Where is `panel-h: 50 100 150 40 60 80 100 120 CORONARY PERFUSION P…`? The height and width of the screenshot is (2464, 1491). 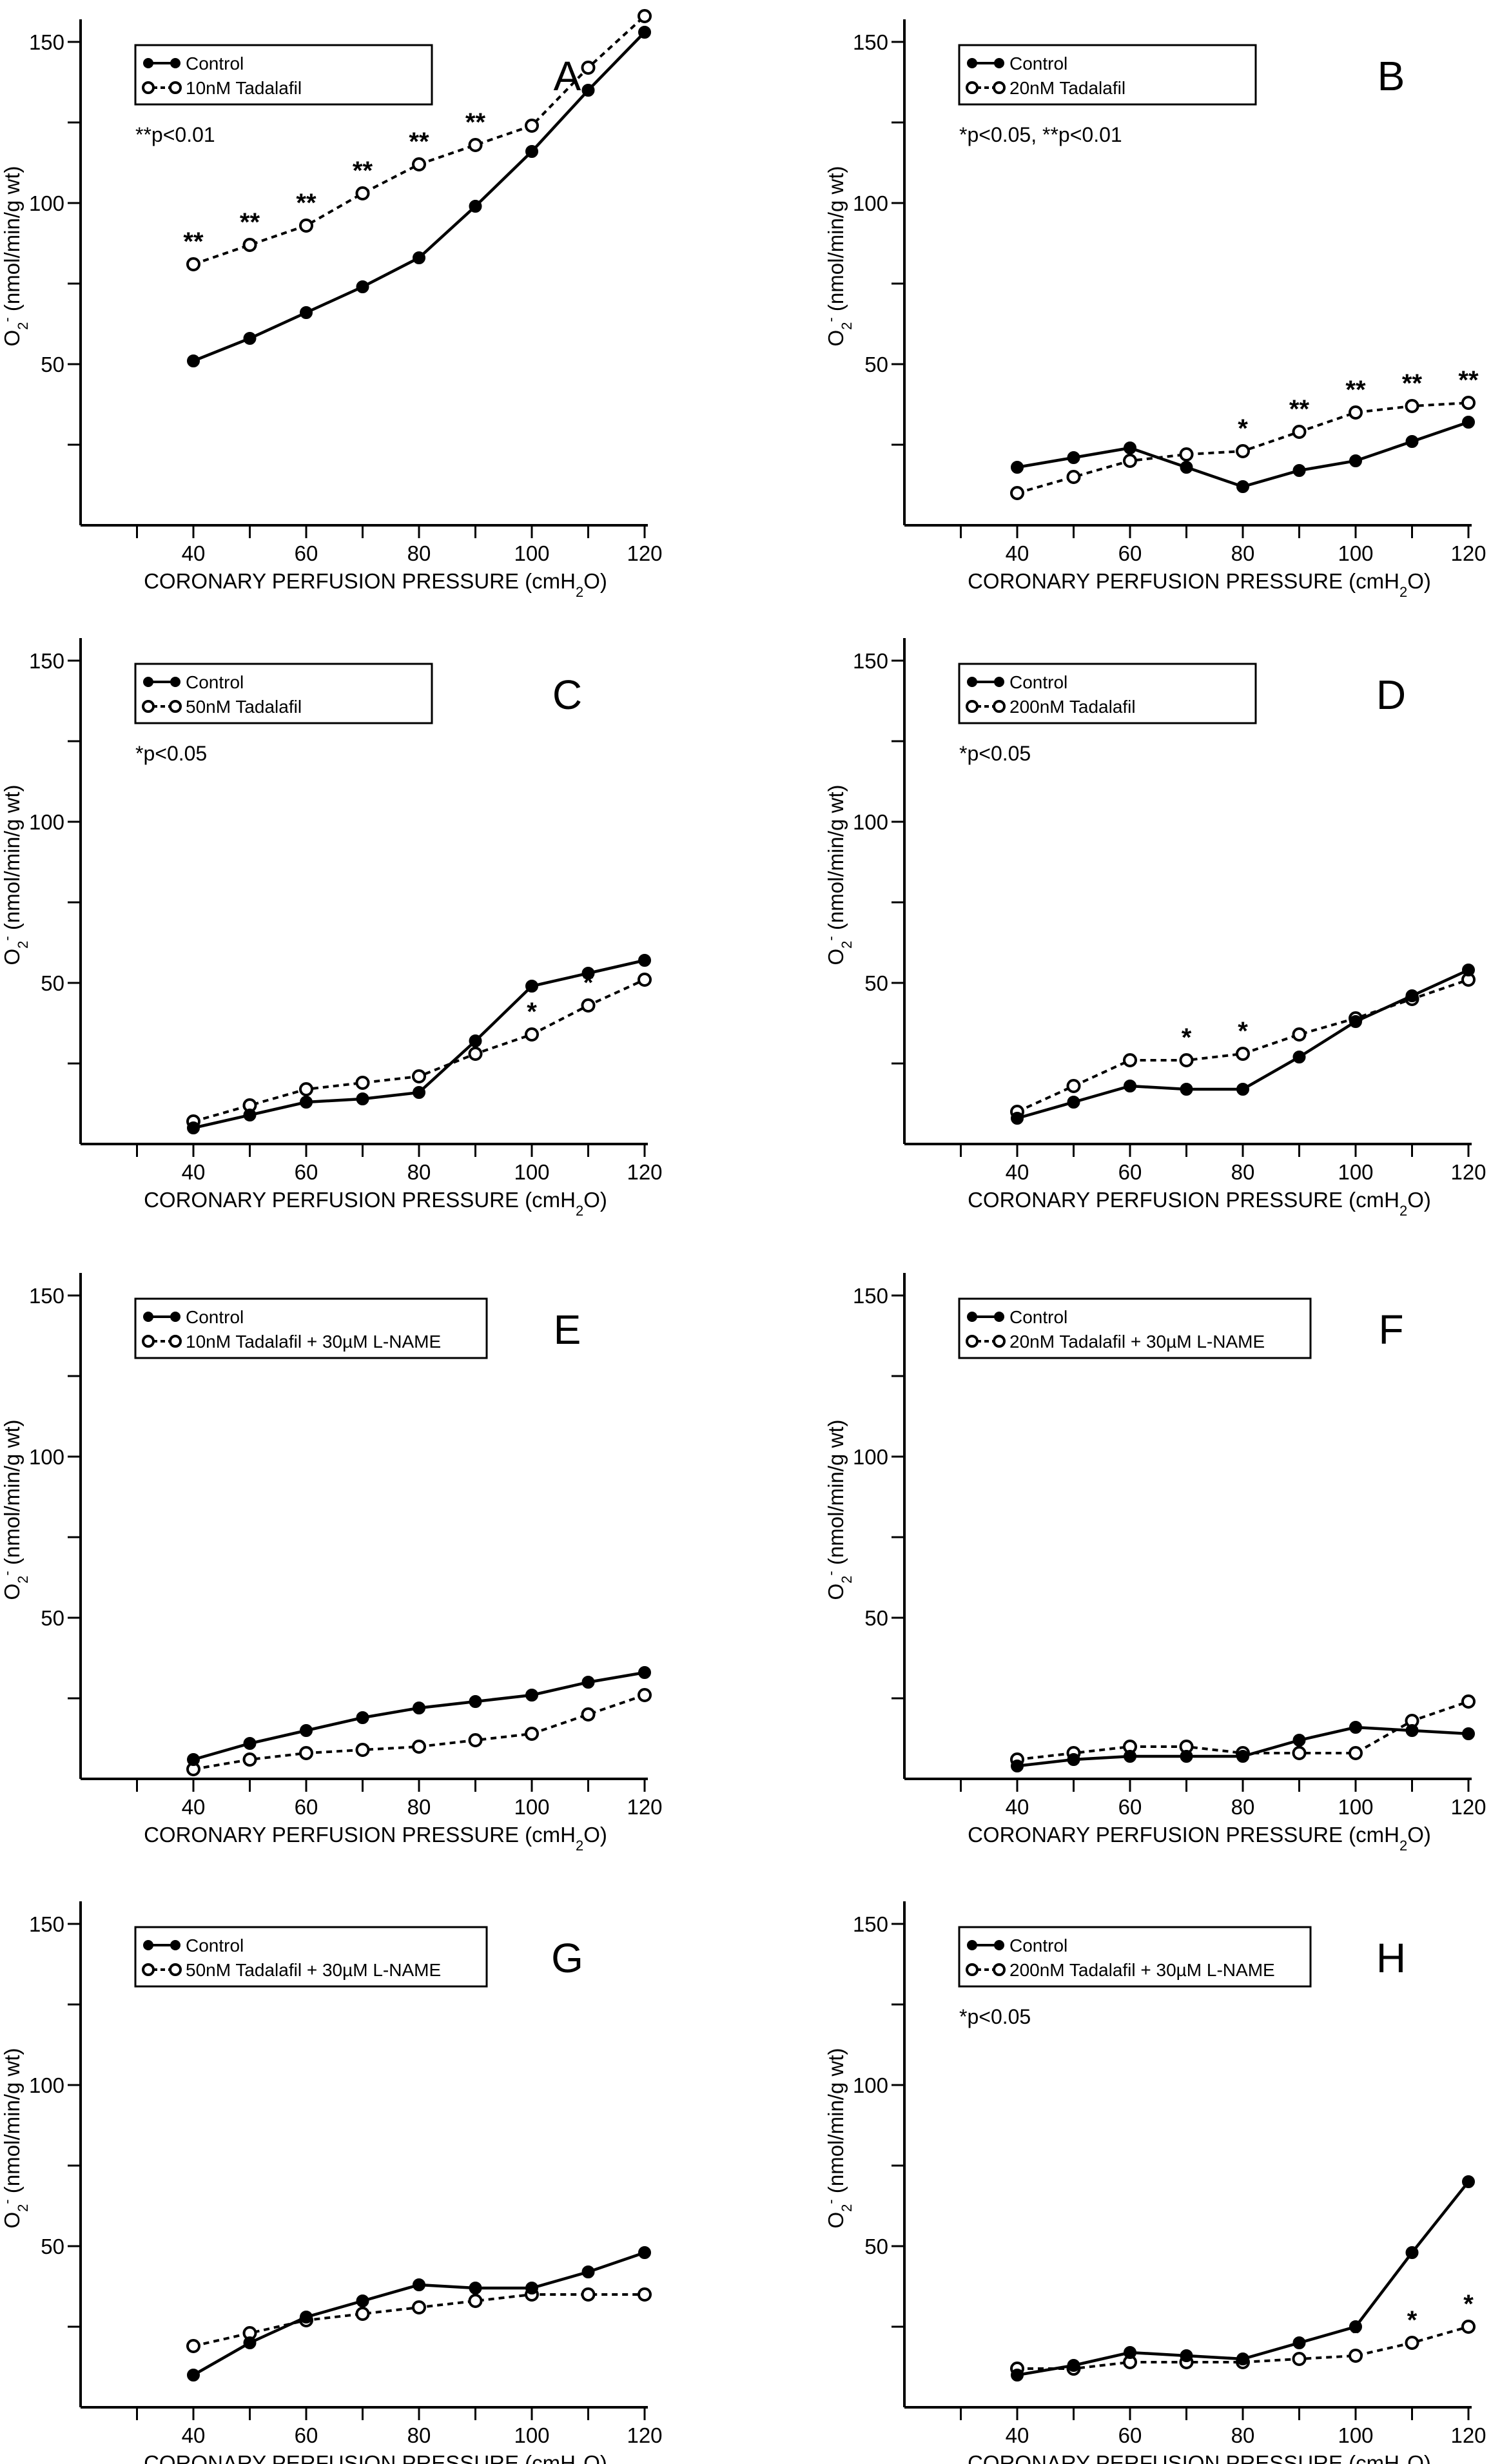
panel-h: 50 100 150 40 60 80 100 120 CORONARY PERFUSION P… is located at coordinates (1155, 2183).